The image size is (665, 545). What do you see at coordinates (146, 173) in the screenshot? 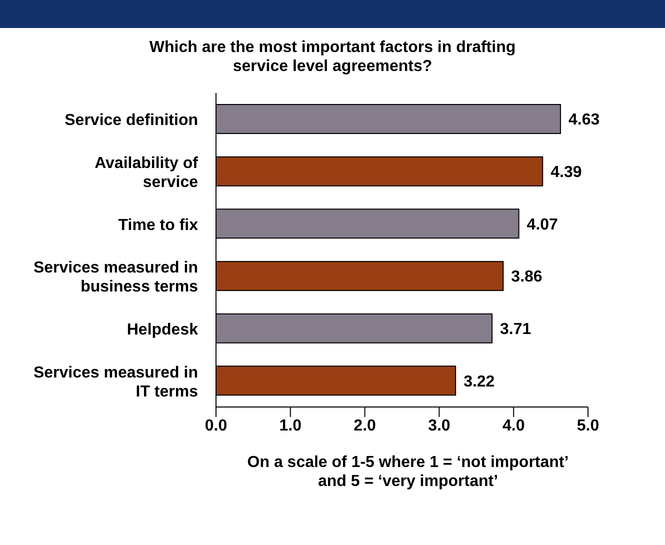
I see `y-tick-label: Availability of service` at bounding box center [146, 173].